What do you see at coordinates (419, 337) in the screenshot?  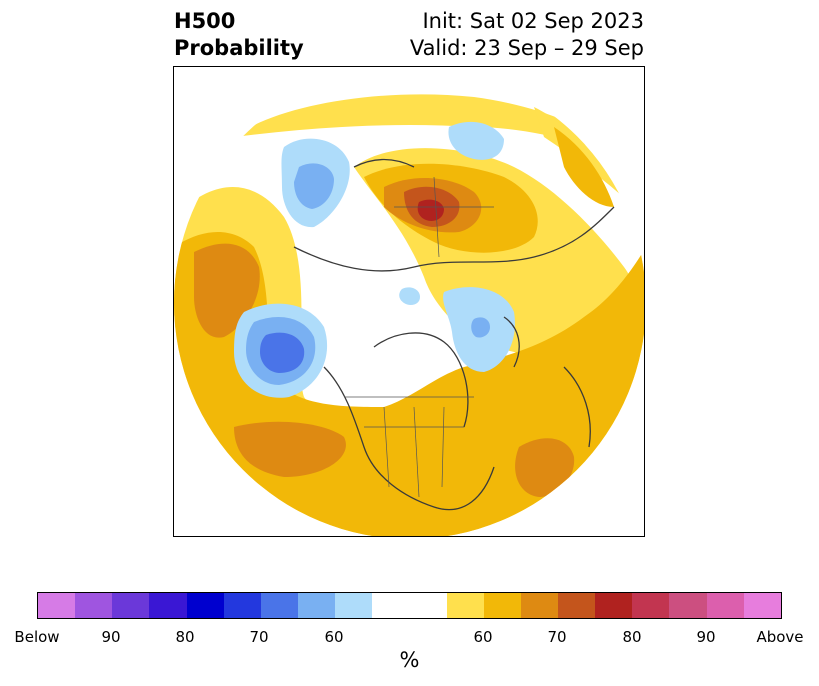 I see `borders` at bounding box center [419, 337].